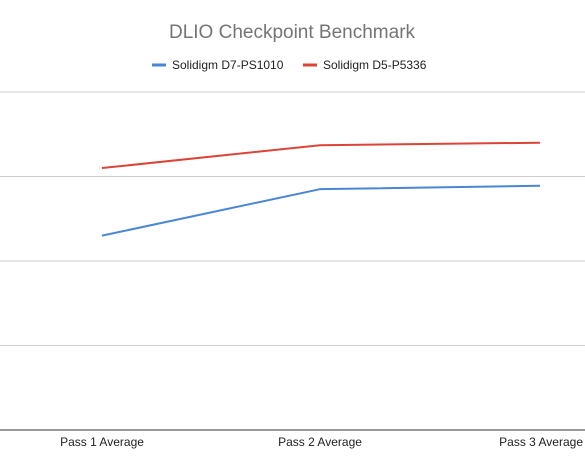  What do you see at coordinates (541, 442) in the screenshot?
I see `x-tick-label-2: Pass 3 Average` at bounding box center [541, 442].